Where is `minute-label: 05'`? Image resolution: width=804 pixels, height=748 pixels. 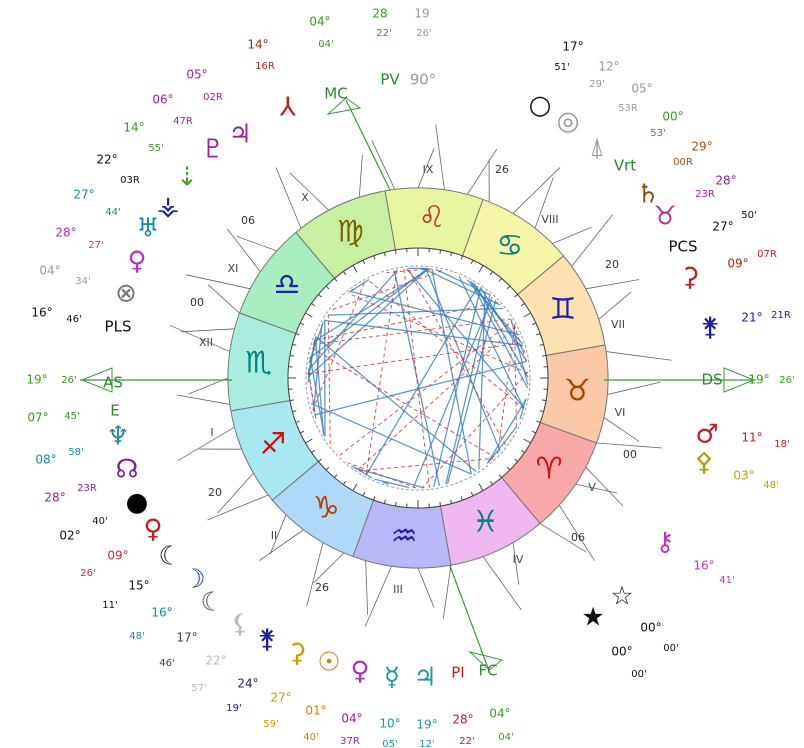
minute-label: 05' is located at coordinates (389, 743).